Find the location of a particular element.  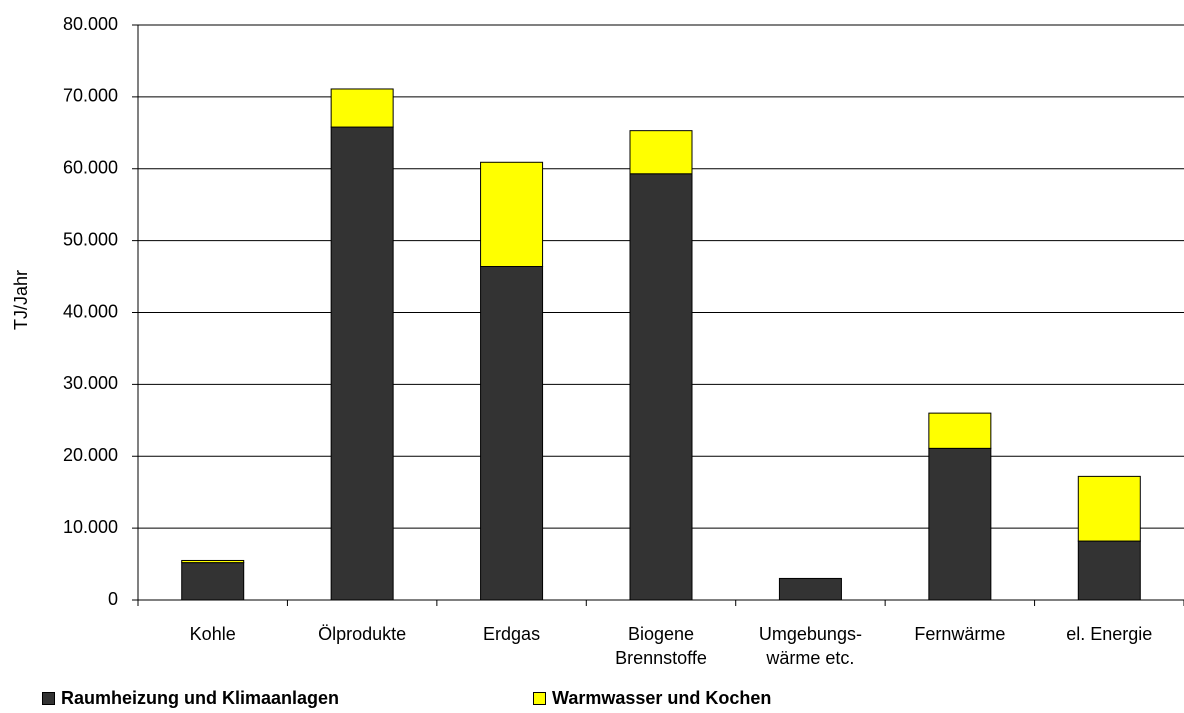

x-tick-label: Erdgas is located at coordinates (512, 634).